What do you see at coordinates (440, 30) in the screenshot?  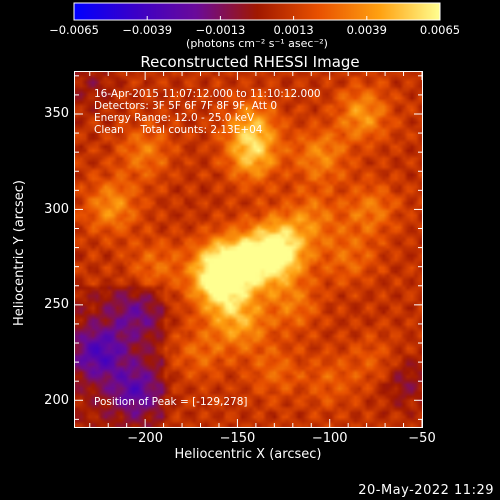 I see `colorbar-tick-label: 0.0065` at bounding box center [440, 30].